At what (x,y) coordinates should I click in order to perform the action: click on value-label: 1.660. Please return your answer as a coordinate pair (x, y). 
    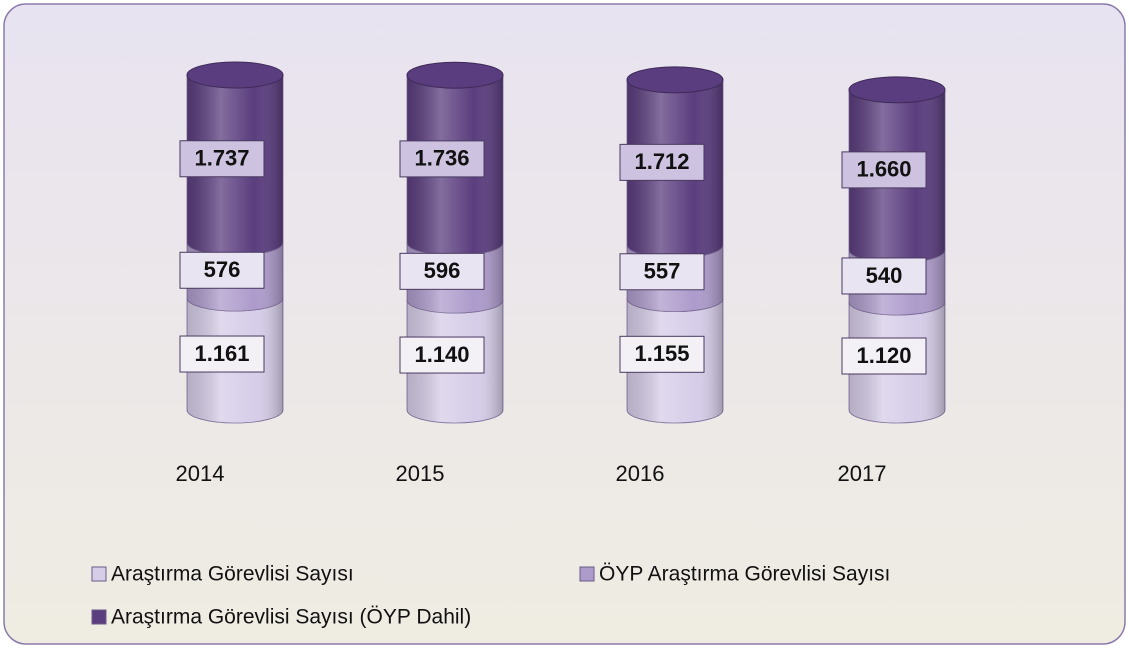
    Looking at the image, I should click on (883, 169).